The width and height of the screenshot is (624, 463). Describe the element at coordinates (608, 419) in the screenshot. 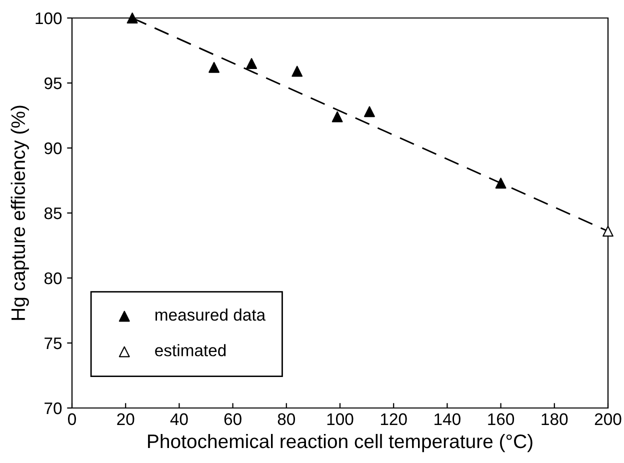

I see `x-tick-label: 200` at that location.